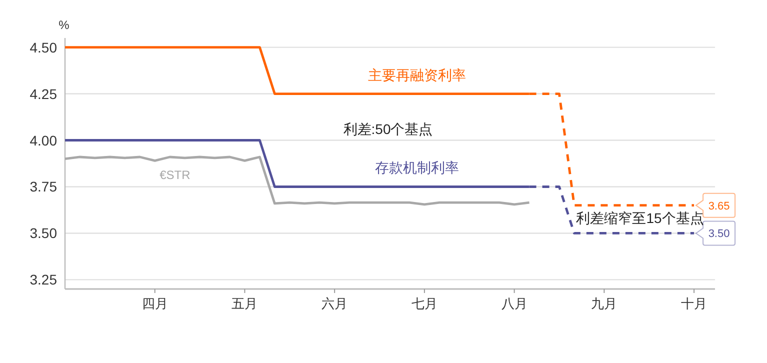 This screenshot has height=363, width=767. Describe the element at coordinates (514, 303) in the screenshot. I see `x-tick-label: 八月` at that location.